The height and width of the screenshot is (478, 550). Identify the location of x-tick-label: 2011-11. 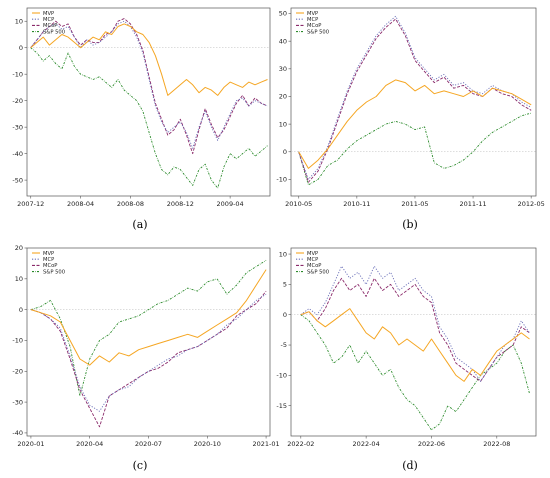
(472, 204).